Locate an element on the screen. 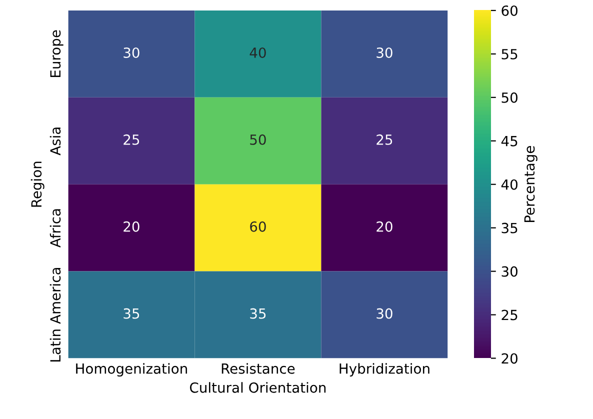 The height and width of the screenshot is (419, 593). y-axis-title: Region is located at coordinates (37, 184).